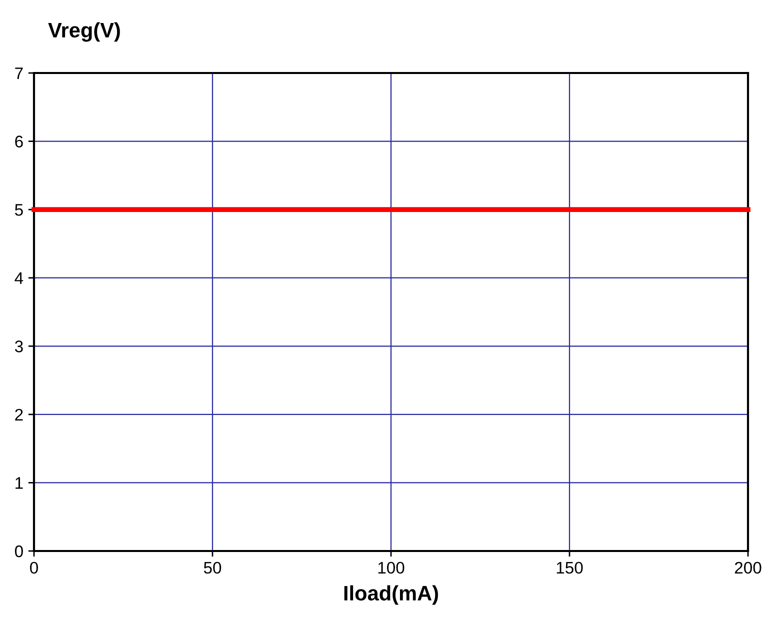  Describe the element at coordinates (19, 142) in the screenshot. I see `y-tick-label: 6` at that location.